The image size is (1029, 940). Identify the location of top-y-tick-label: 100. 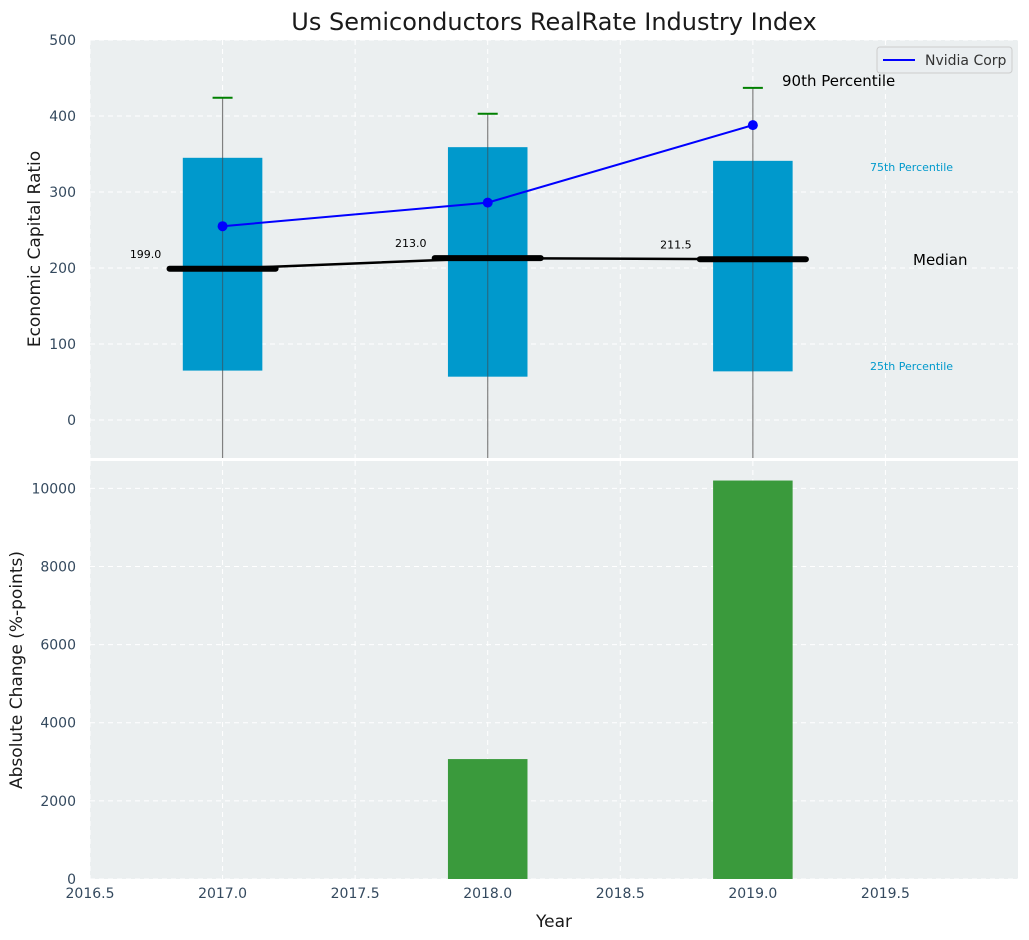
(62, 345).